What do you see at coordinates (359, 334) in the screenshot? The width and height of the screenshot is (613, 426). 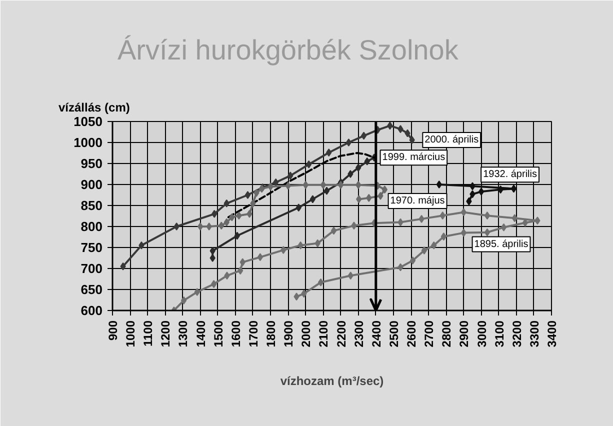 I see `x-tick-label: 2300` at bounding box center [359, 334].